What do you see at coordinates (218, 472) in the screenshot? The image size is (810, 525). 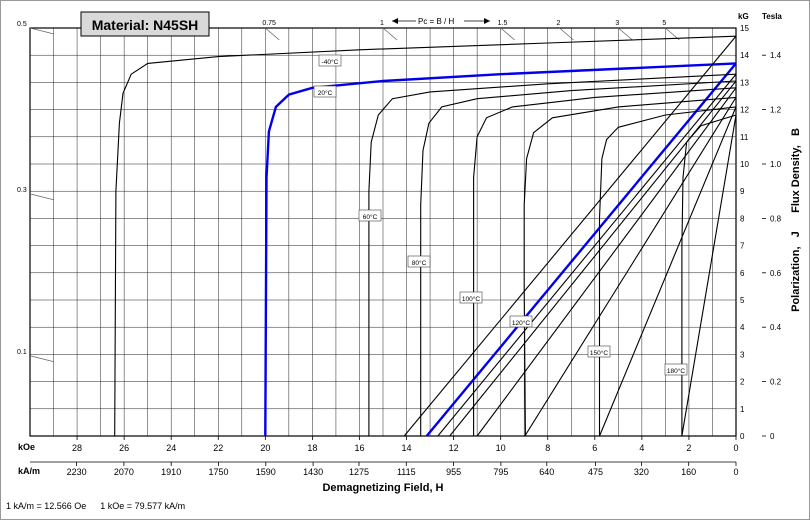 I see `kam-tick-label: 1750` at bounding box center [218, 472].